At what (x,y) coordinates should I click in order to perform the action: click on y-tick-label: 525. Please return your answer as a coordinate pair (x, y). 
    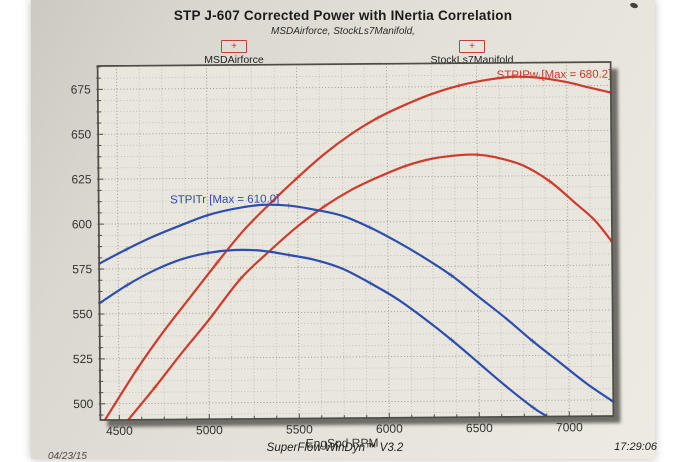
    Looking at the image, I should click on (83, 359).